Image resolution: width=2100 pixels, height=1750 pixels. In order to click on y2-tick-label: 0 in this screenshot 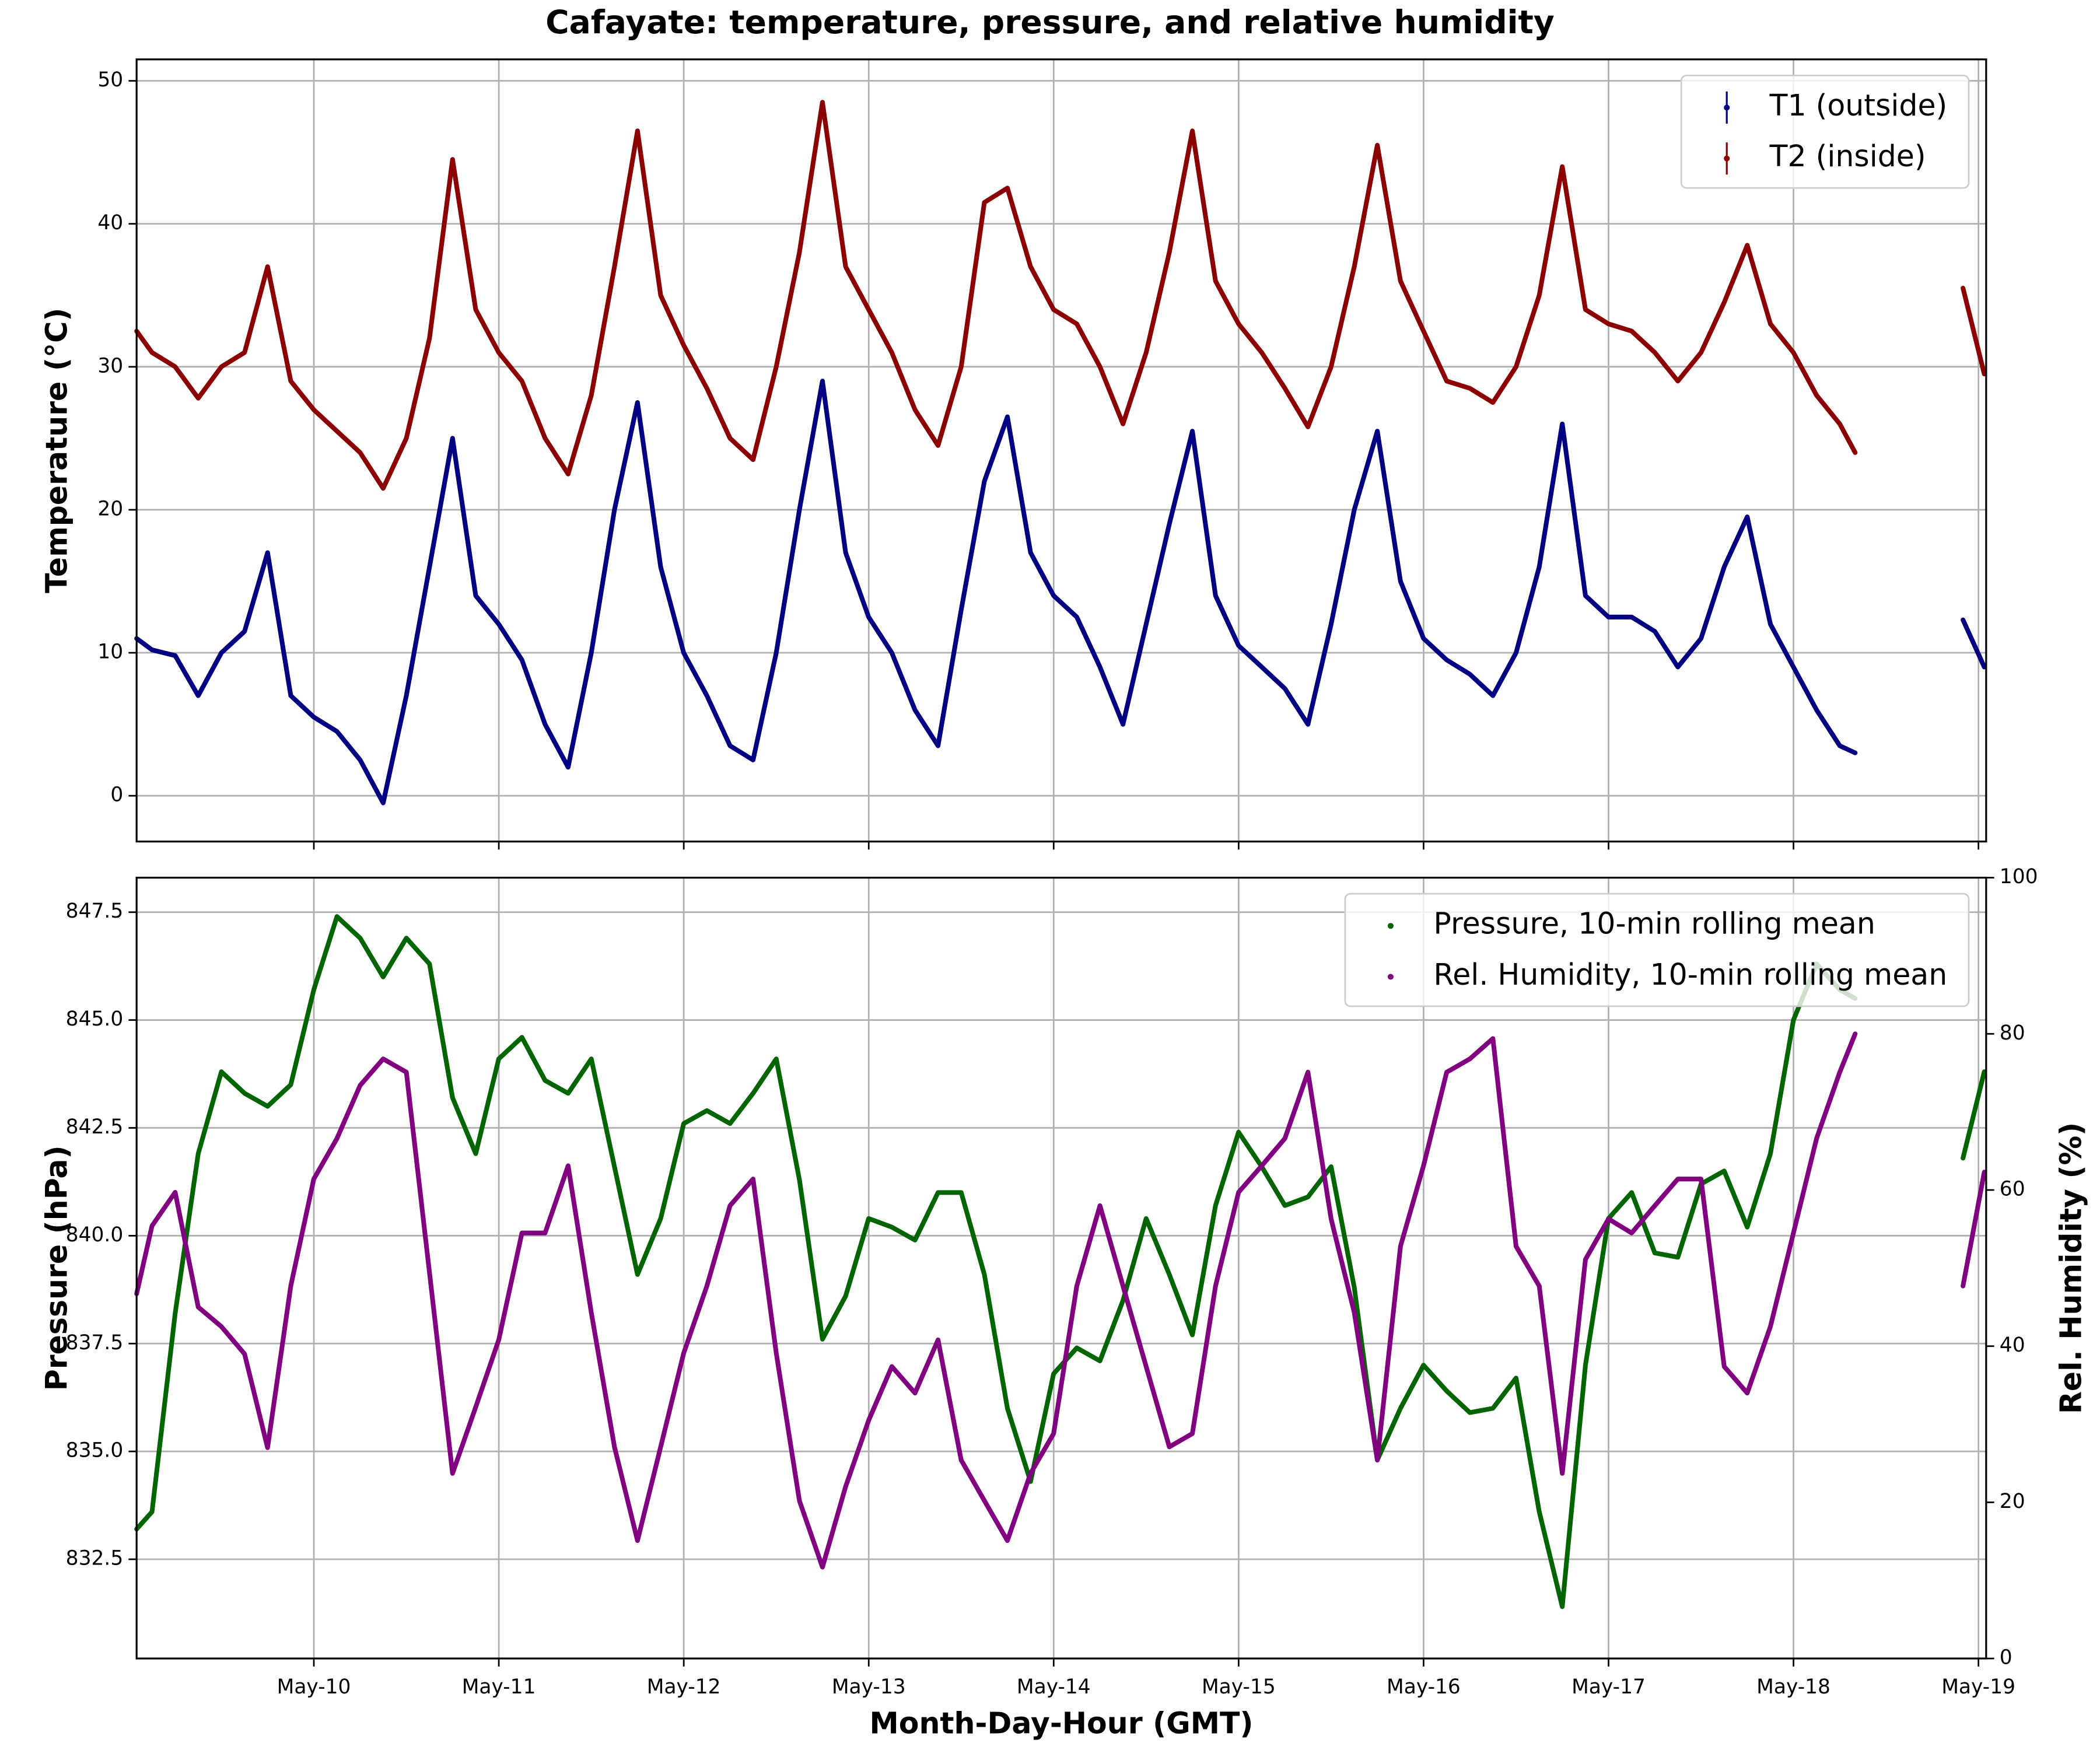, I will do `click(2006, 1658)`.